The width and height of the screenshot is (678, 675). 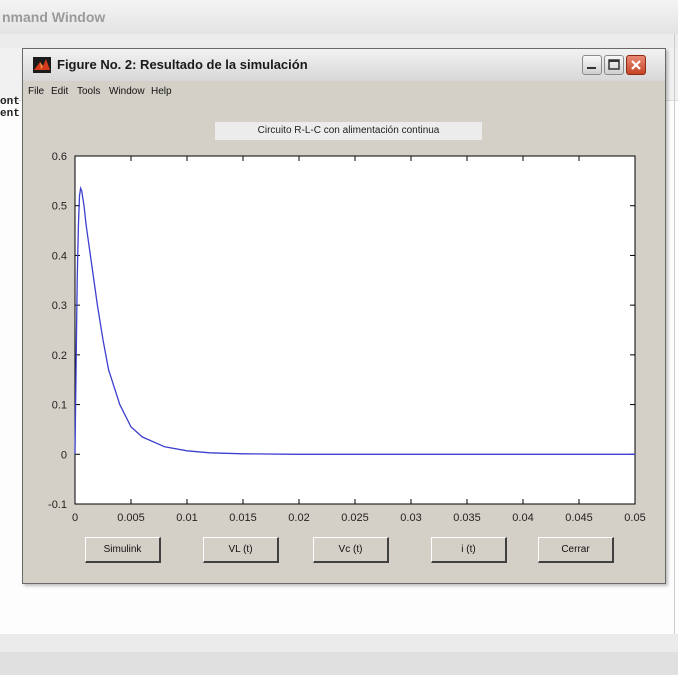 What do you see at coordinates (591, 68) in the screenshot?
I see `minimize-icon` at bounding box center [591, 68].